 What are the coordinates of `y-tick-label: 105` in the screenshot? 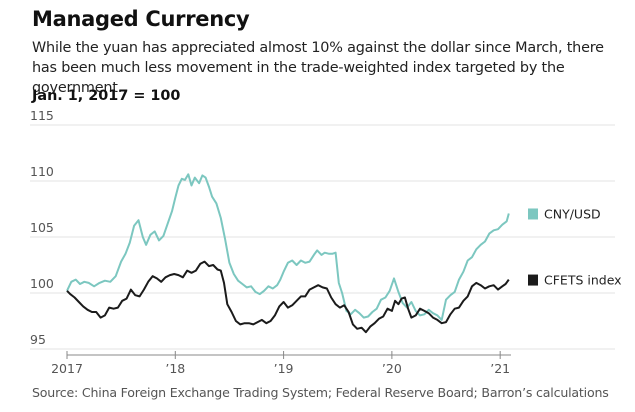 It's located at (42, 227).